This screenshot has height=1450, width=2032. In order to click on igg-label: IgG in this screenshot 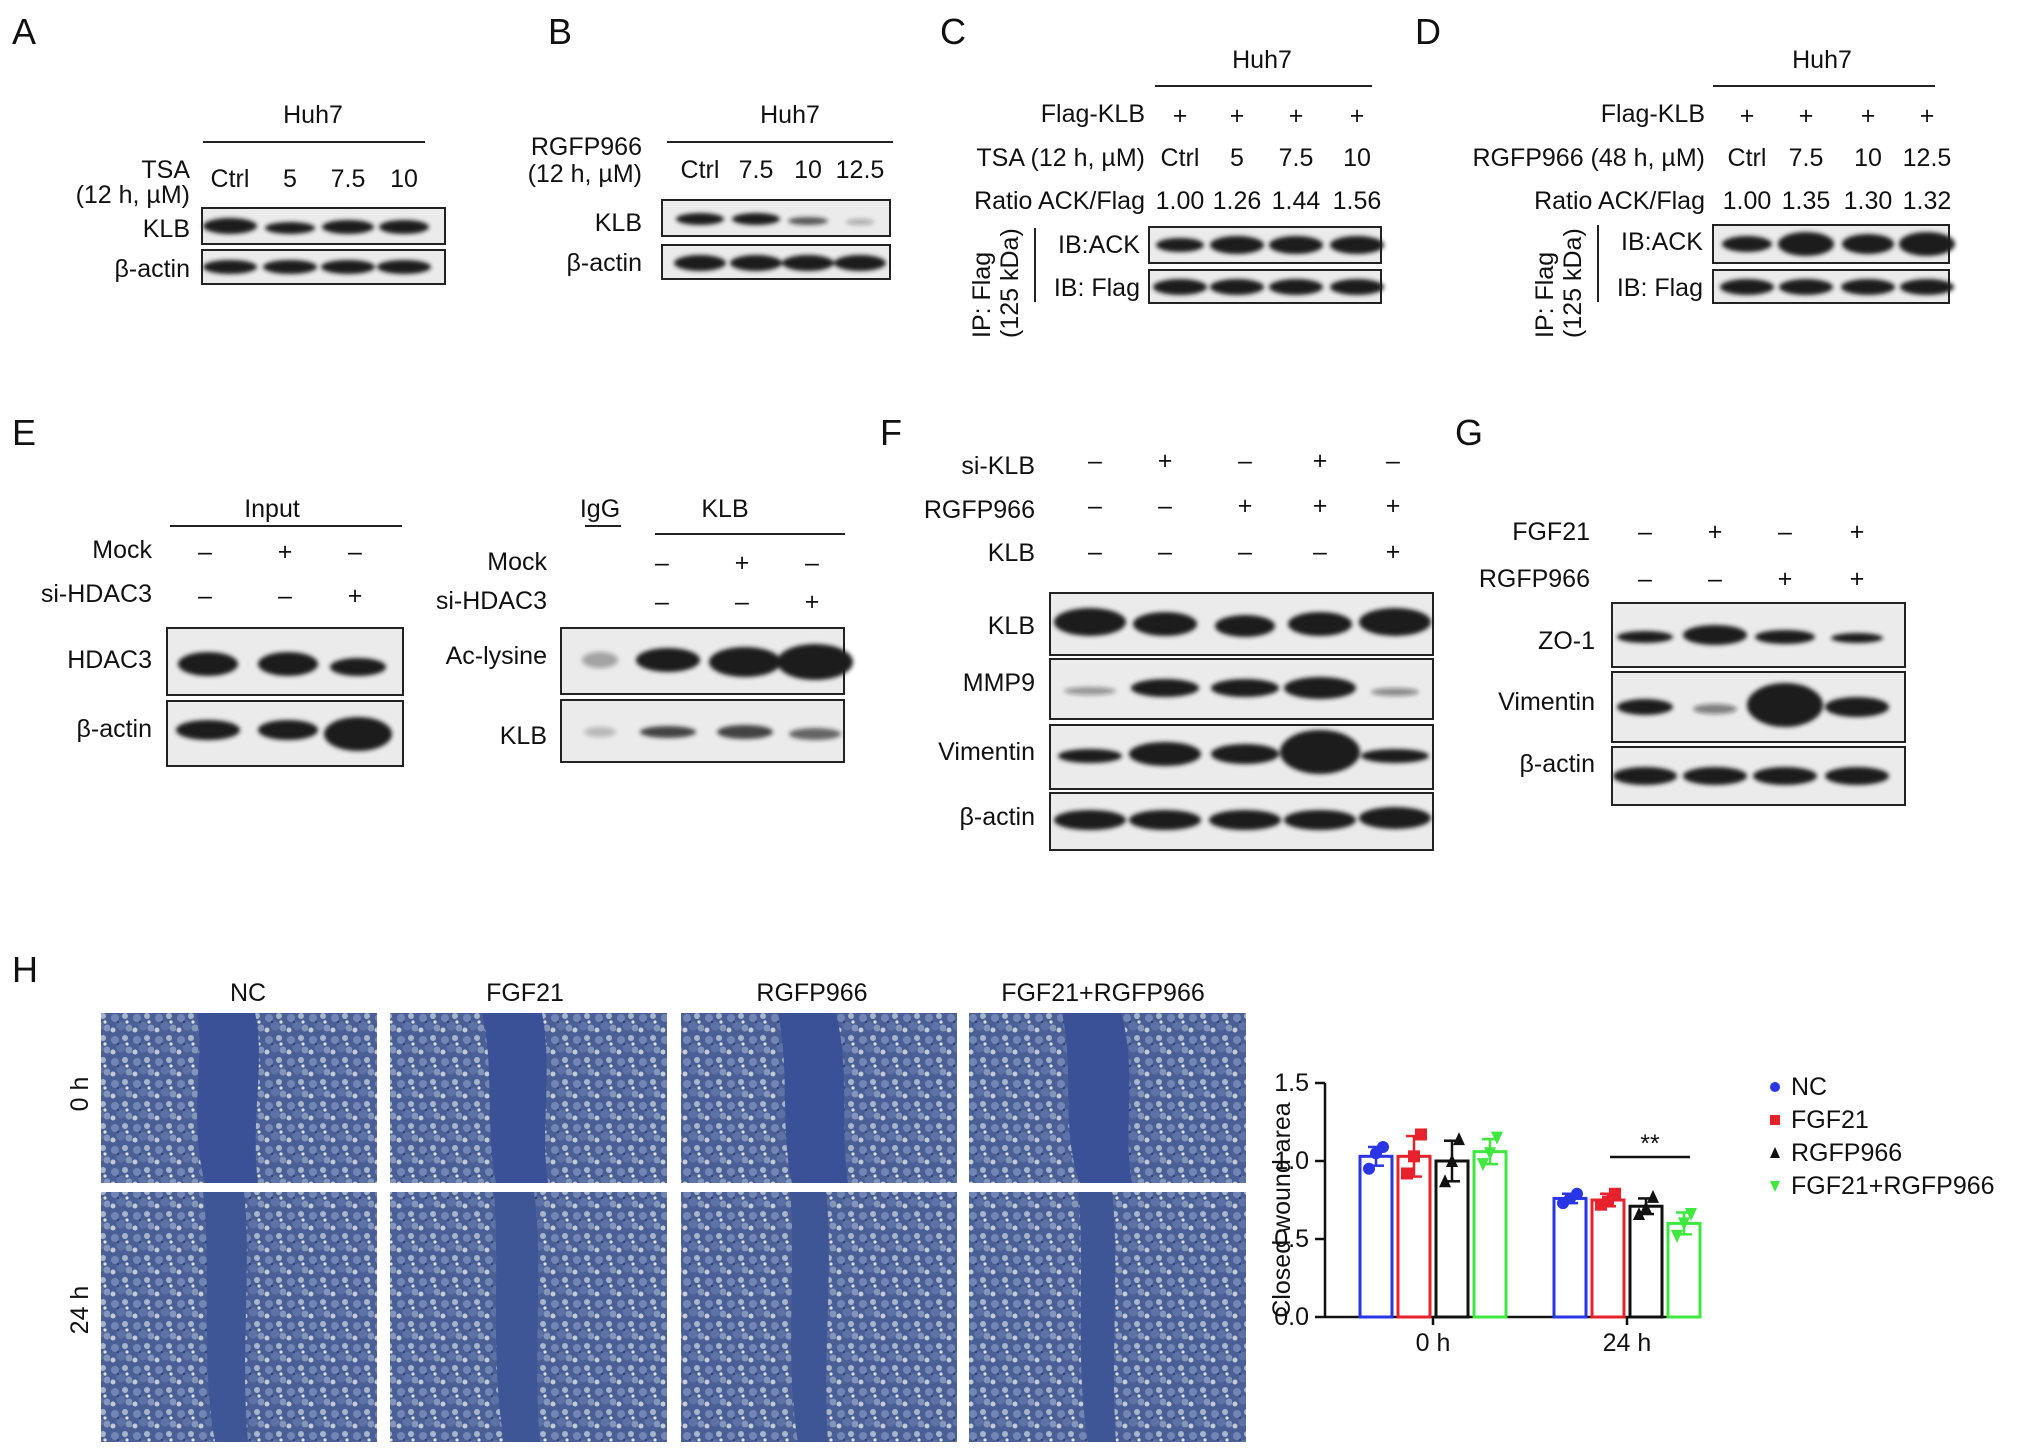, I will do `click(600, 509)`.